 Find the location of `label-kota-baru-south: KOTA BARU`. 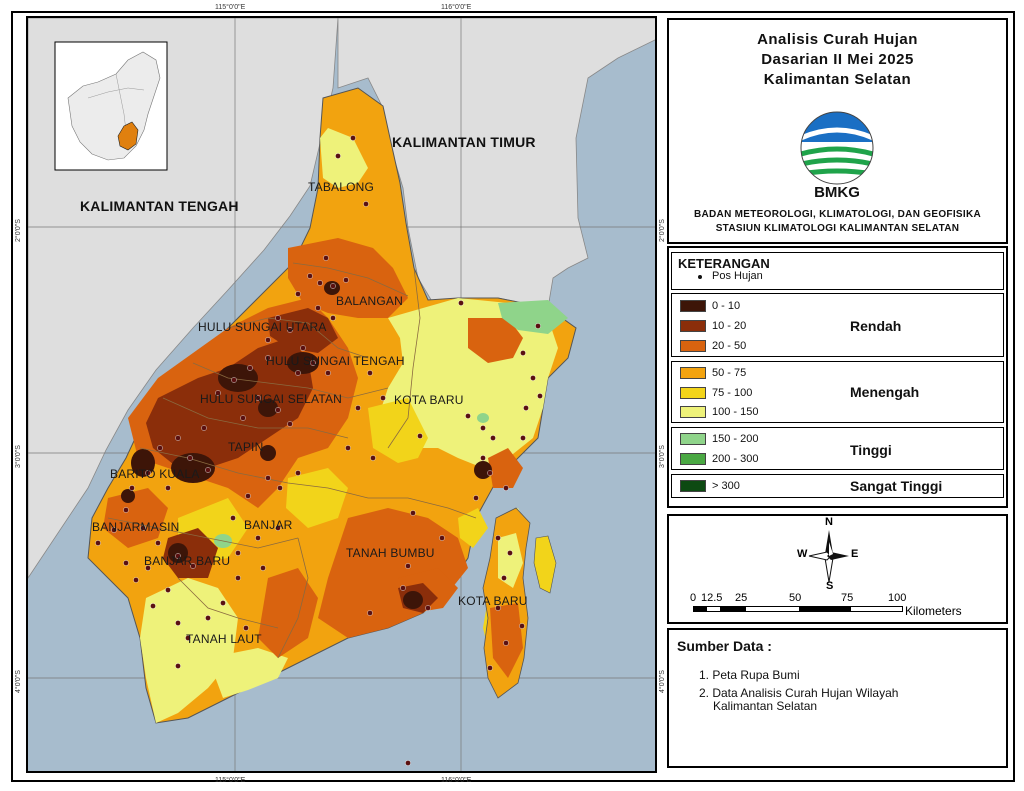

label-kota-baru-south: KOTA BARU is located at coordinates (493, 601).